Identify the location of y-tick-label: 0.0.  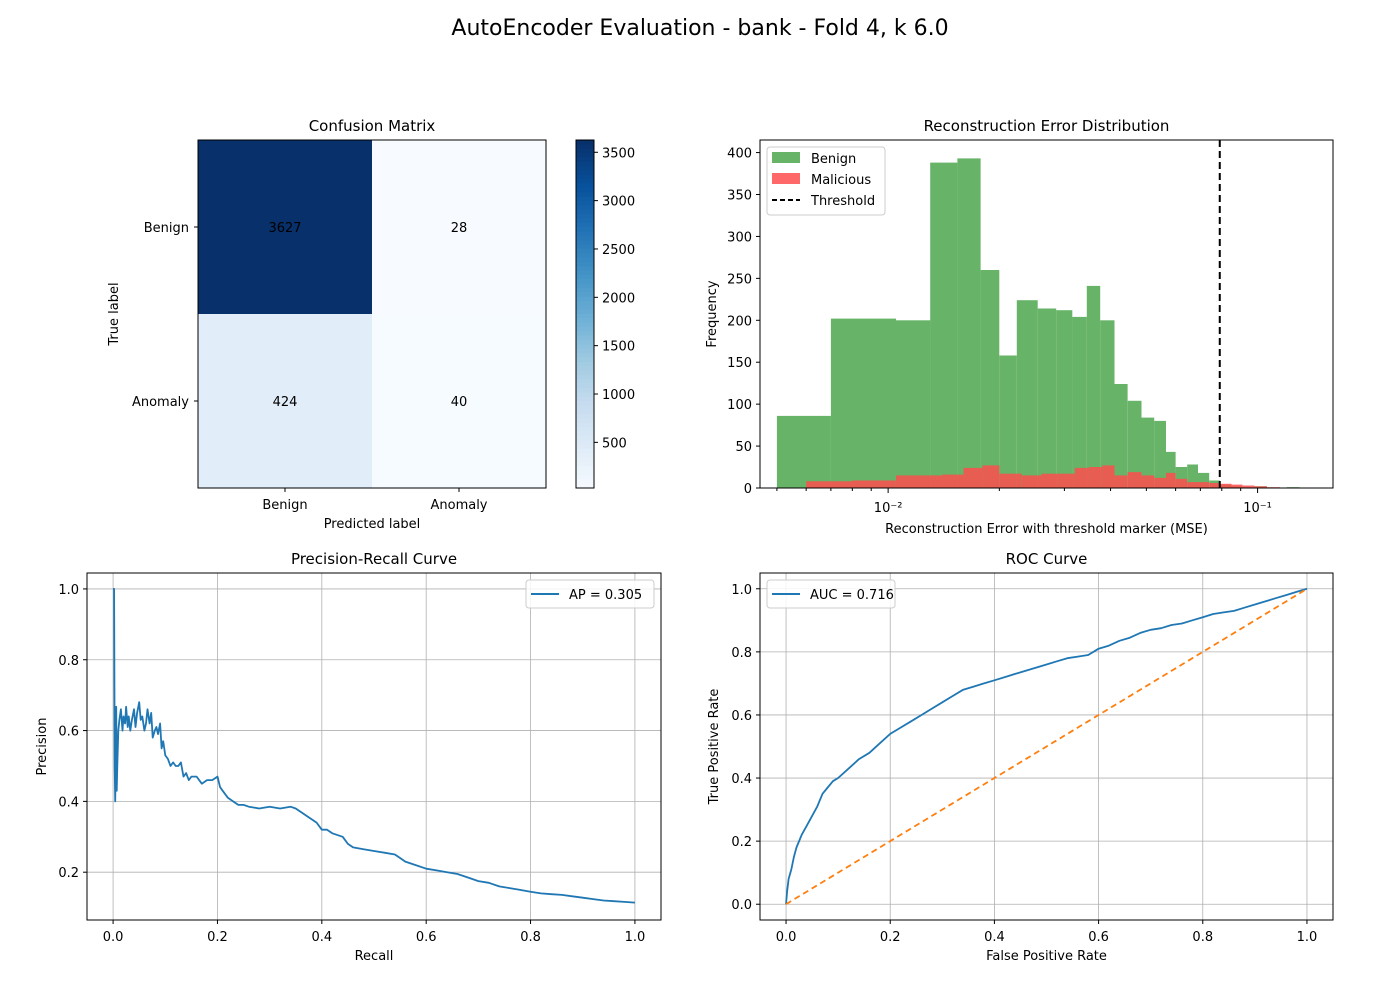
(741, 905).